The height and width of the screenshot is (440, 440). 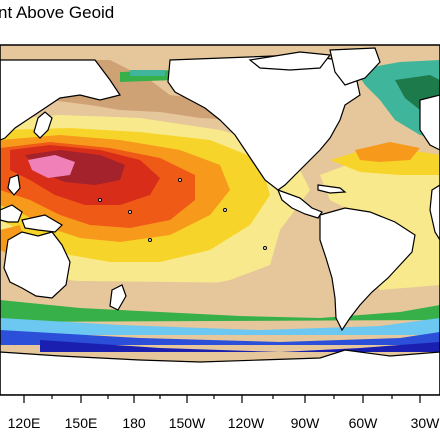 I want to click on land-north-america, so click(x=264, y=122).